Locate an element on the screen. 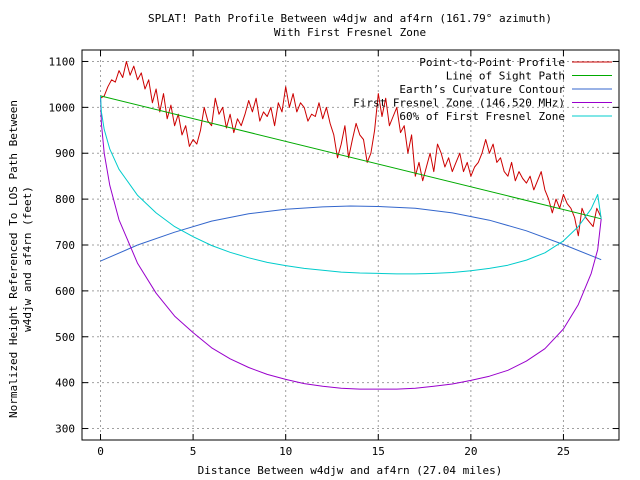 The height and width of the screenshot is (480, 640). y-tick-label: 400 is located at coordinates (65, 383).